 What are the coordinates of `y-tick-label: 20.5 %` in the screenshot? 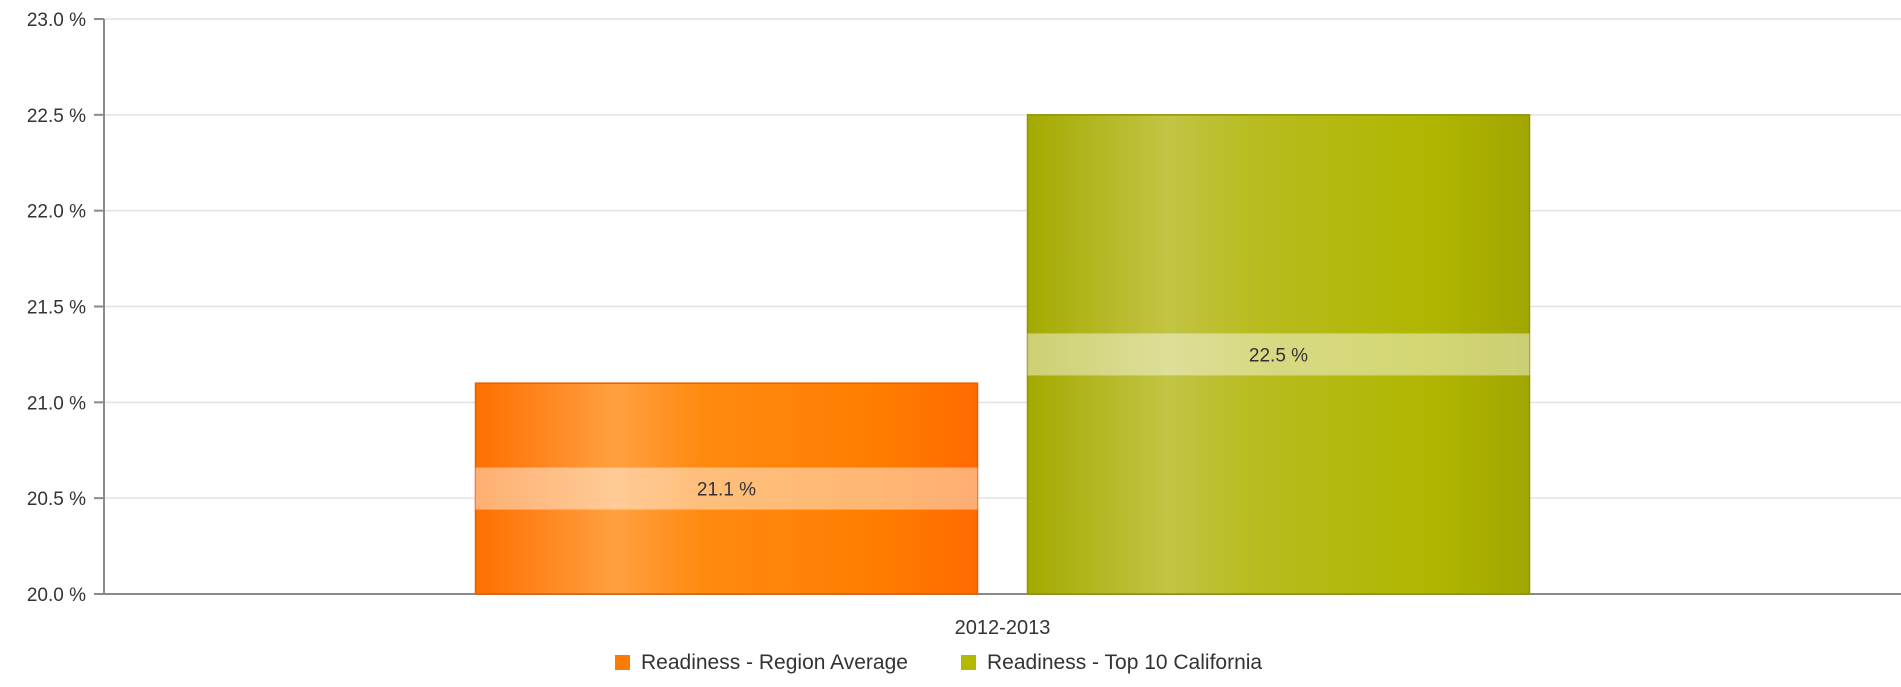 It's located at (56, 499).